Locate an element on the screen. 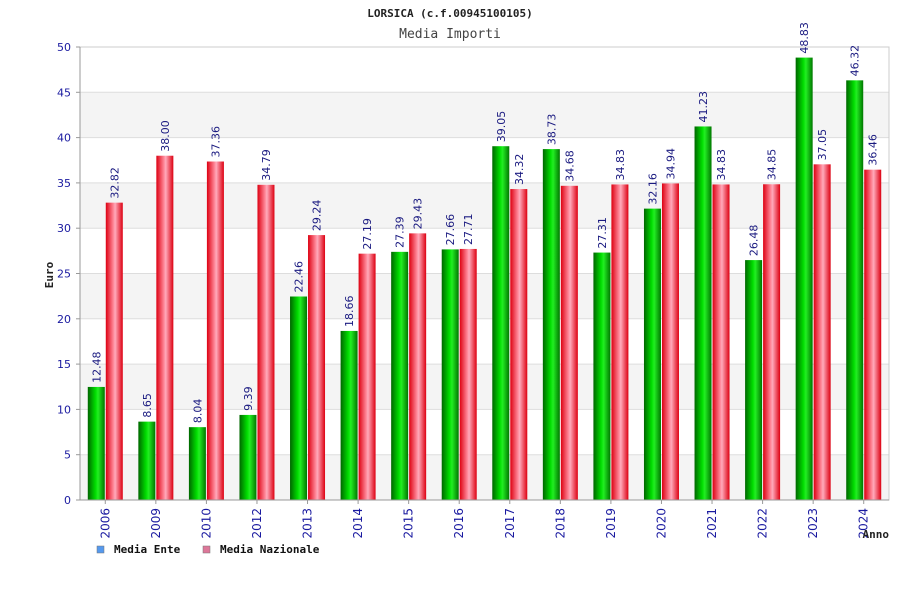 The height and width of the screenshot is (600, 900). chart-subtitle: Media Importi is located at coordinates (450, 34).